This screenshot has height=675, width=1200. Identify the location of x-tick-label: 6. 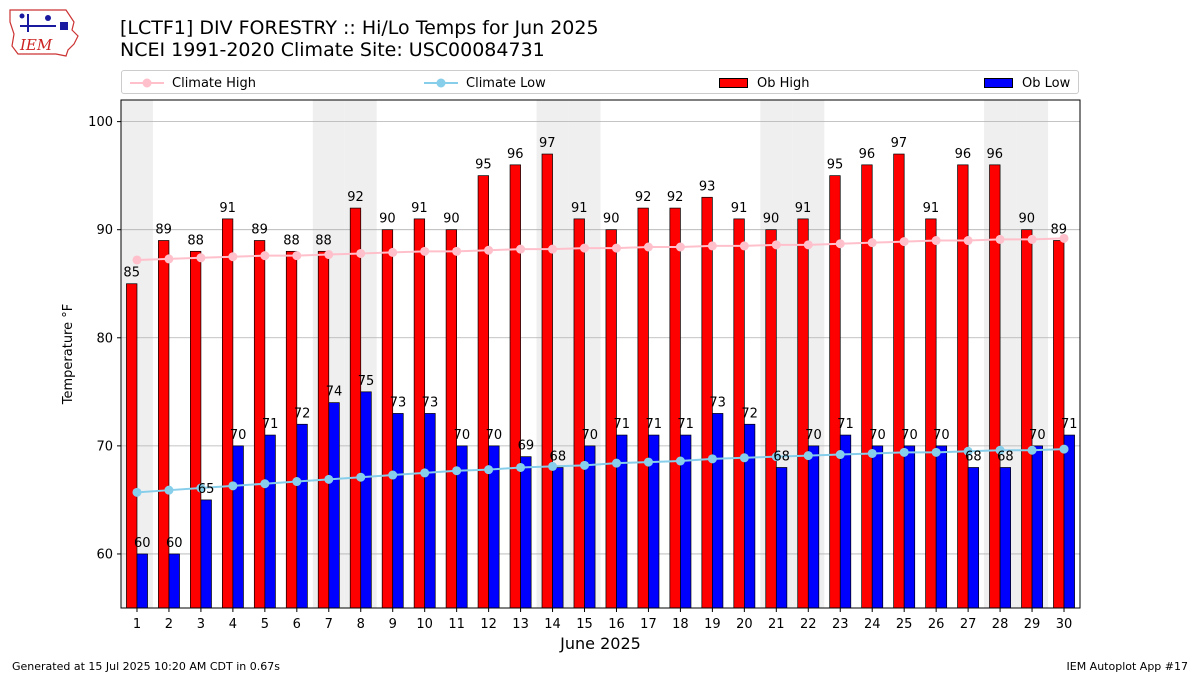
(297, 624).